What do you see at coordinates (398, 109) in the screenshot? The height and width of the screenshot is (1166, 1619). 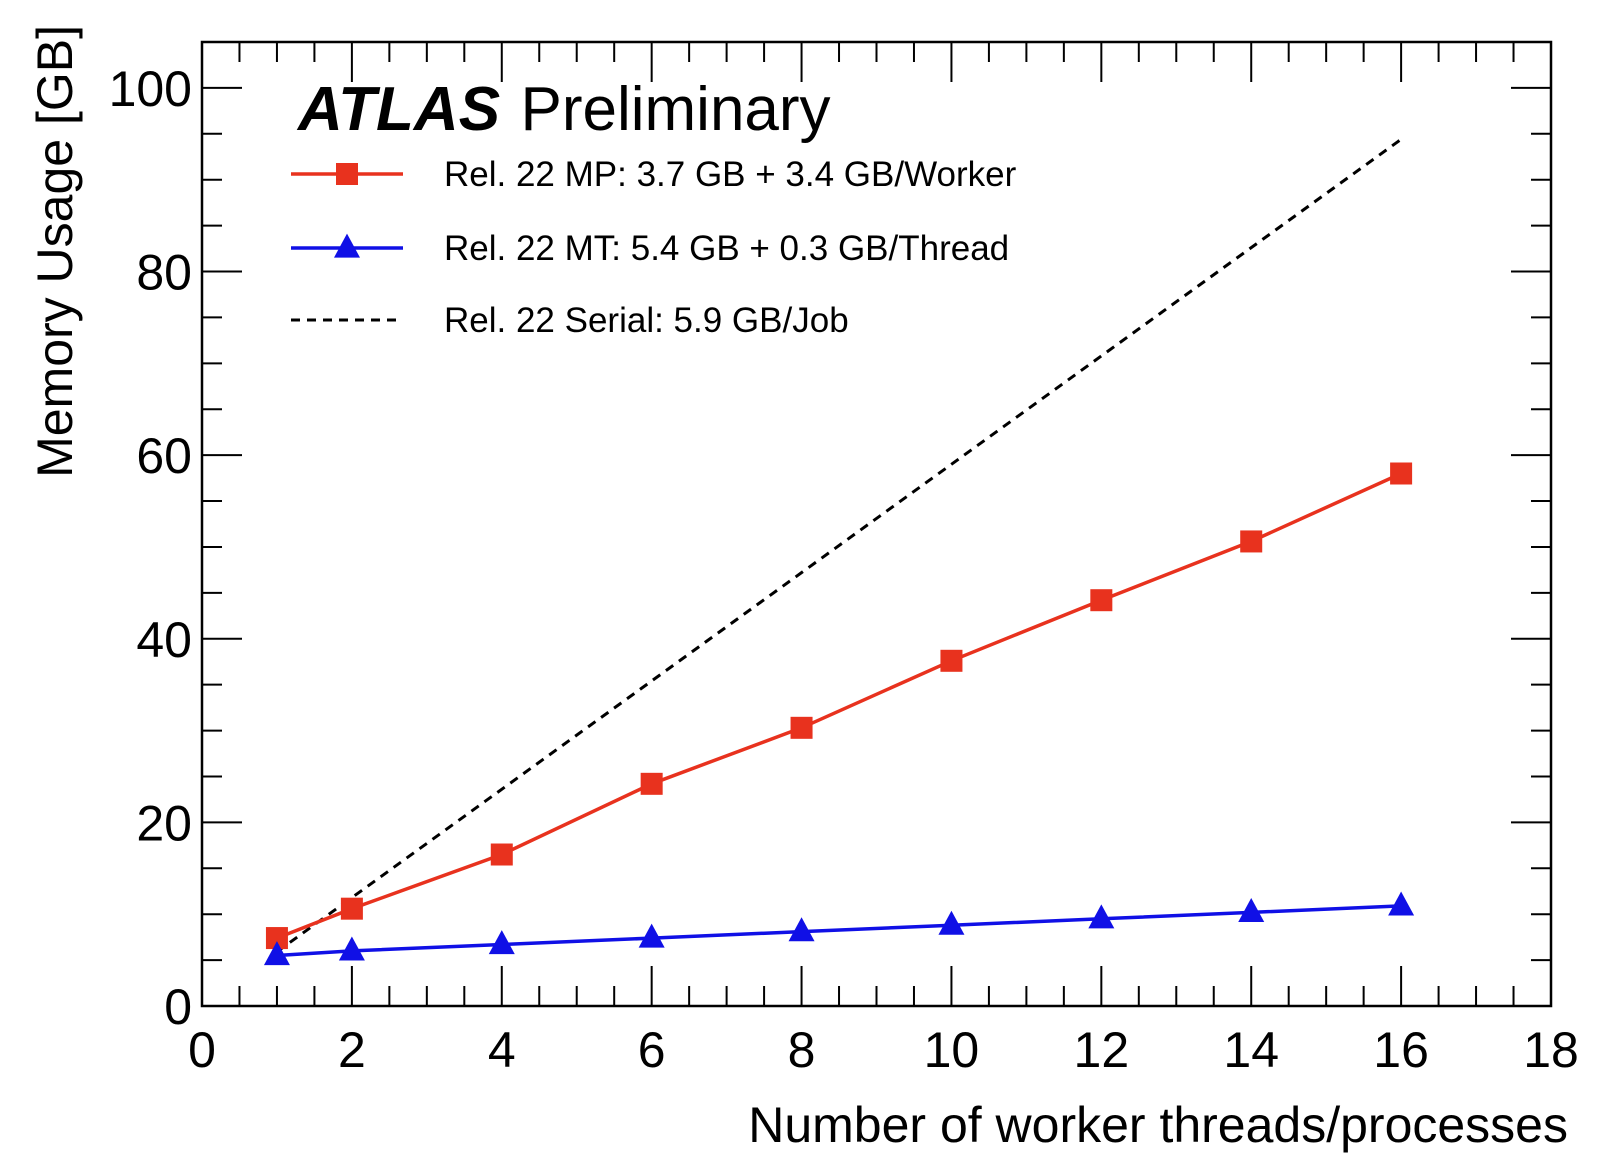 I see `atlas-name: ATLAS` at bounding box center [398, 109].